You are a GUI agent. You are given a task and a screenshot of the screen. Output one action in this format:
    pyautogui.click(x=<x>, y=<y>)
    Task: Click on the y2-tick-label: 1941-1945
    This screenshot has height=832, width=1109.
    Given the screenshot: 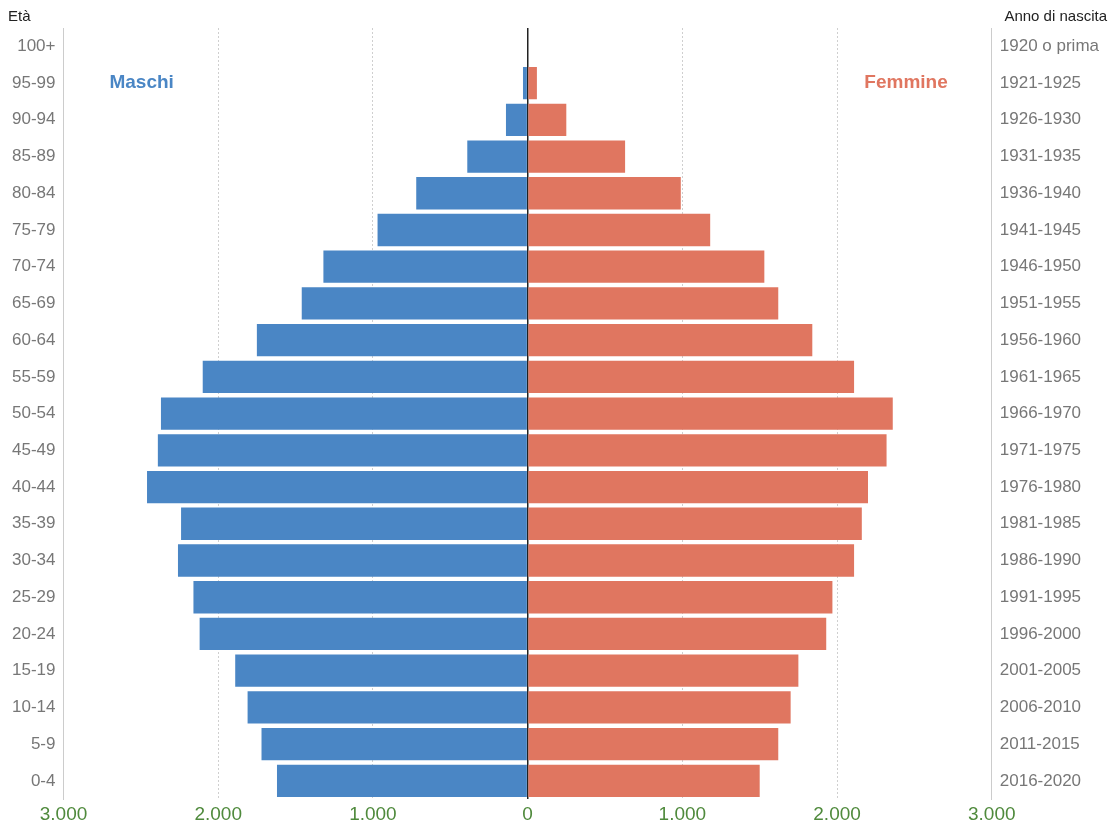 What is the action you would take?
    pyautogui.click(x=1040, y=229)
    